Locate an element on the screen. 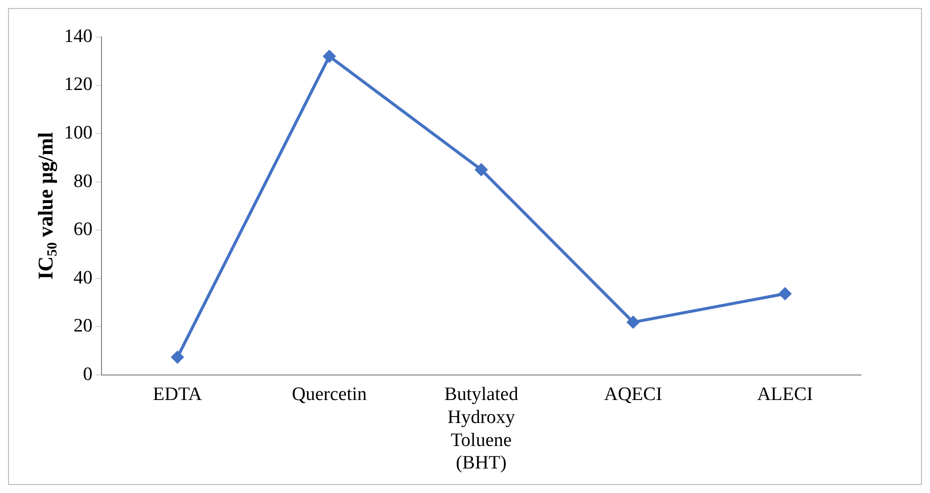  y-tick-label: 100 is located at coordinates (78, 133).